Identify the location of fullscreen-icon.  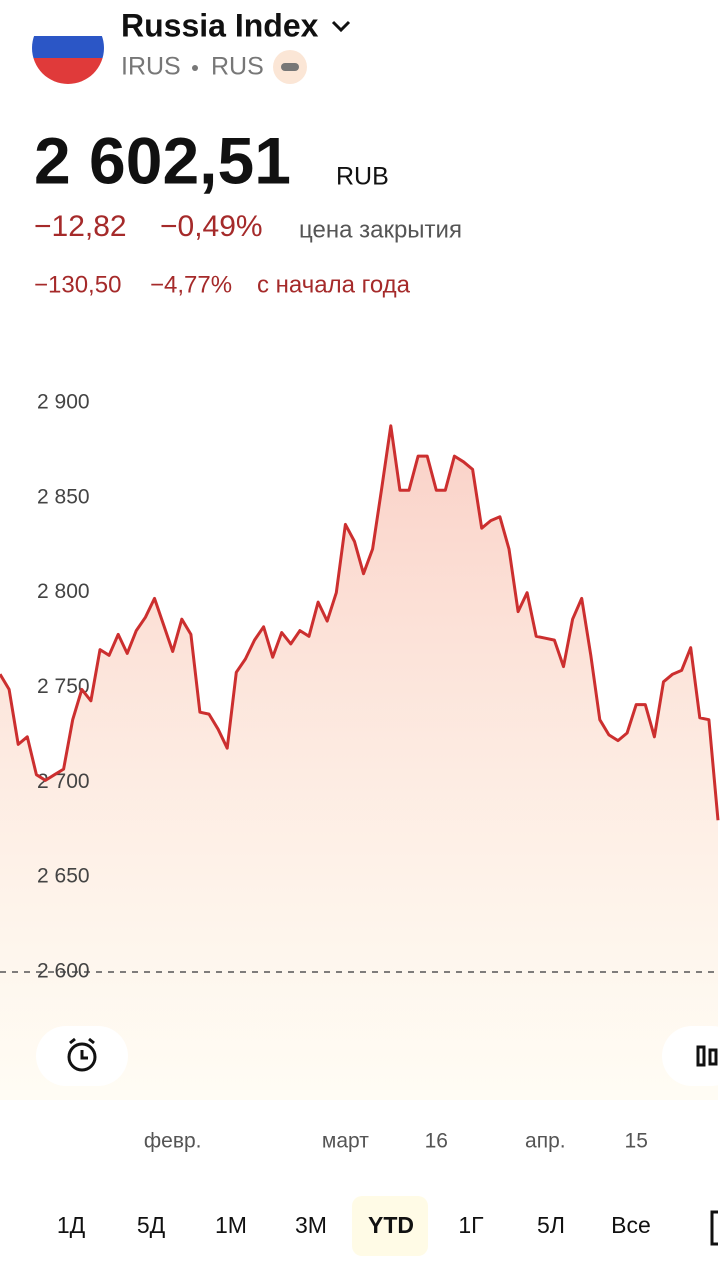
(714, 1228).